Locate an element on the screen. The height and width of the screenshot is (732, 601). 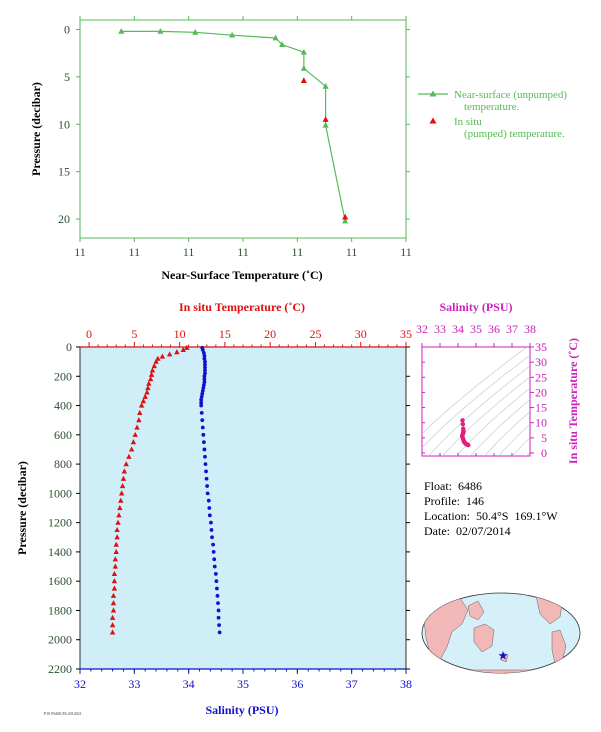
profile-y-tick-label: 400 is located at coordinates (63, 406).